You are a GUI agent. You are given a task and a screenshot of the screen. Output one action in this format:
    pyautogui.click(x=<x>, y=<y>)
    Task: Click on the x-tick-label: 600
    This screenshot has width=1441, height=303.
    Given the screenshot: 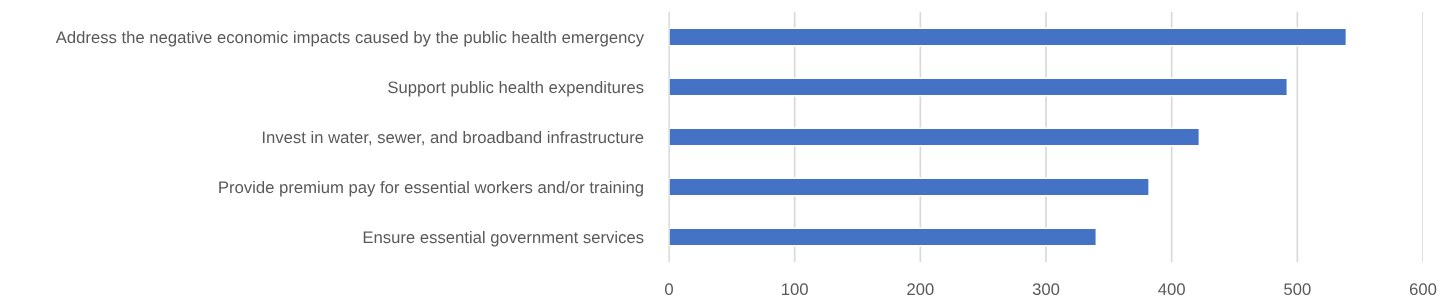 What is the action you would take?
    pyautogui.click(x=1423, y=289)
    